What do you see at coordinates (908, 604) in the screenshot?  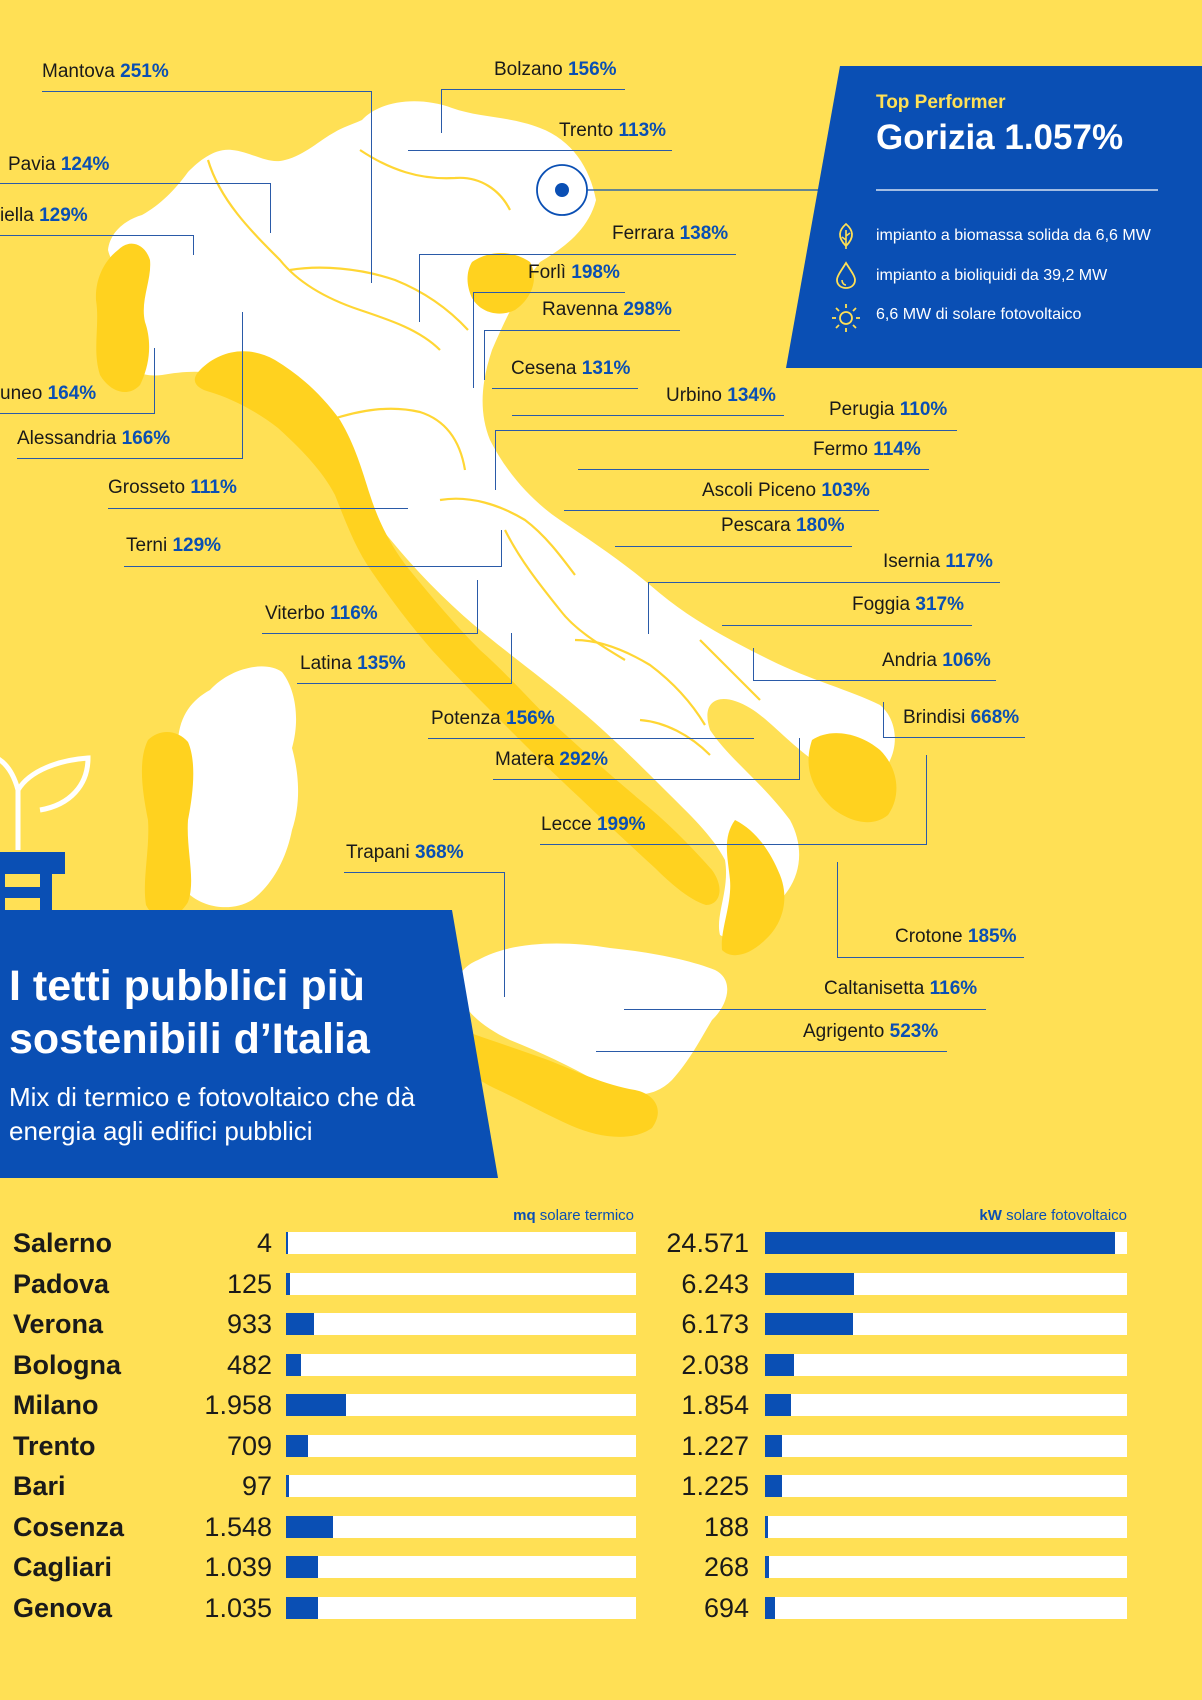 I see `map-label-foggia: Foggia 317%` at bounding box center [908, 604].